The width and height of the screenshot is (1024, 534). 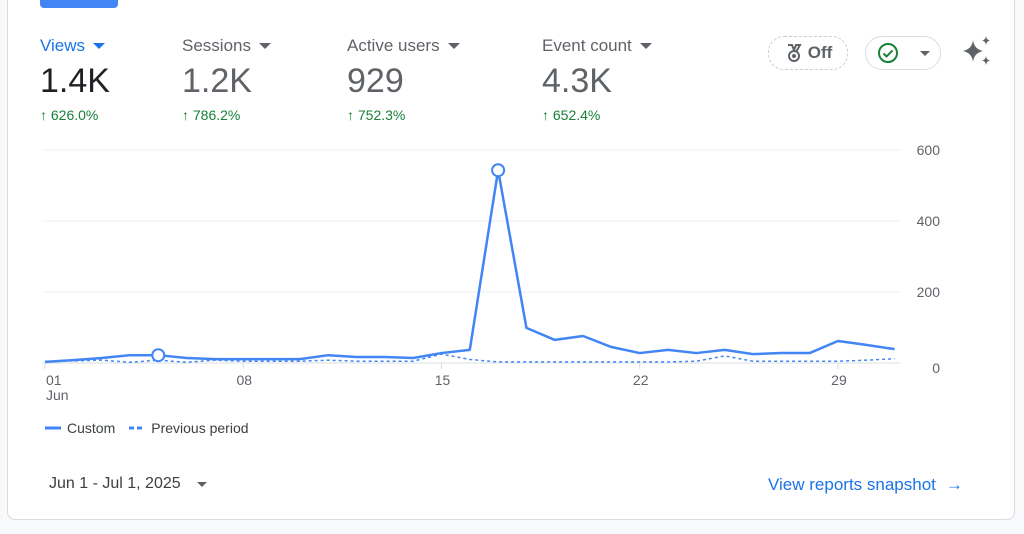 I want to click on toggle-label: Off, so click(x=820, y=52).